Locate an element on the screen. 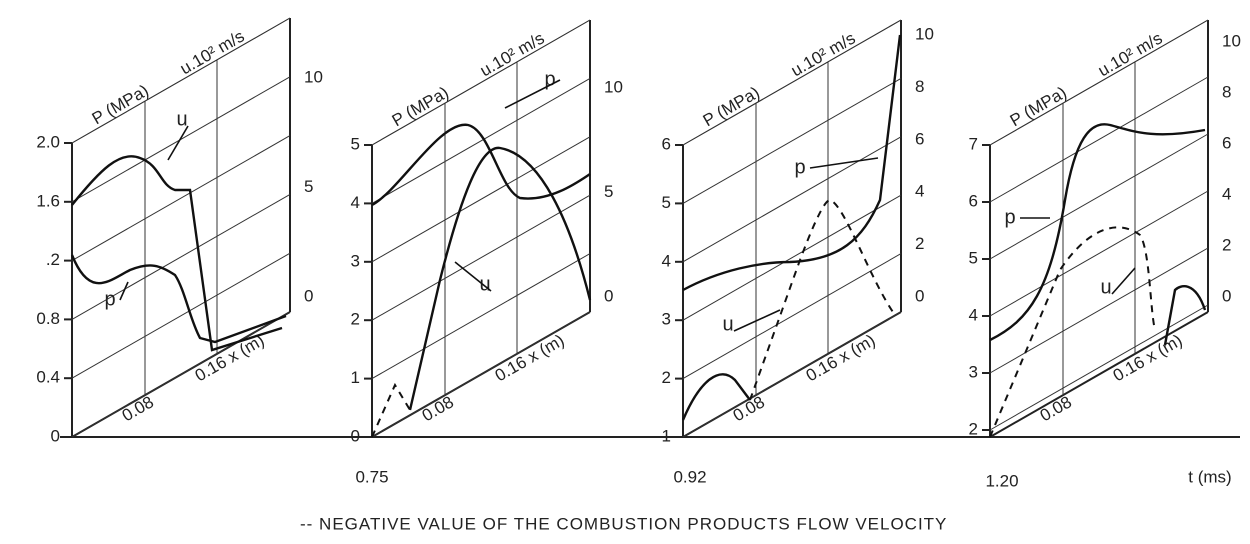 This screenshot has width=1250, height=544. time-tick-label: 0.92 is located at coordinates (689, 476).